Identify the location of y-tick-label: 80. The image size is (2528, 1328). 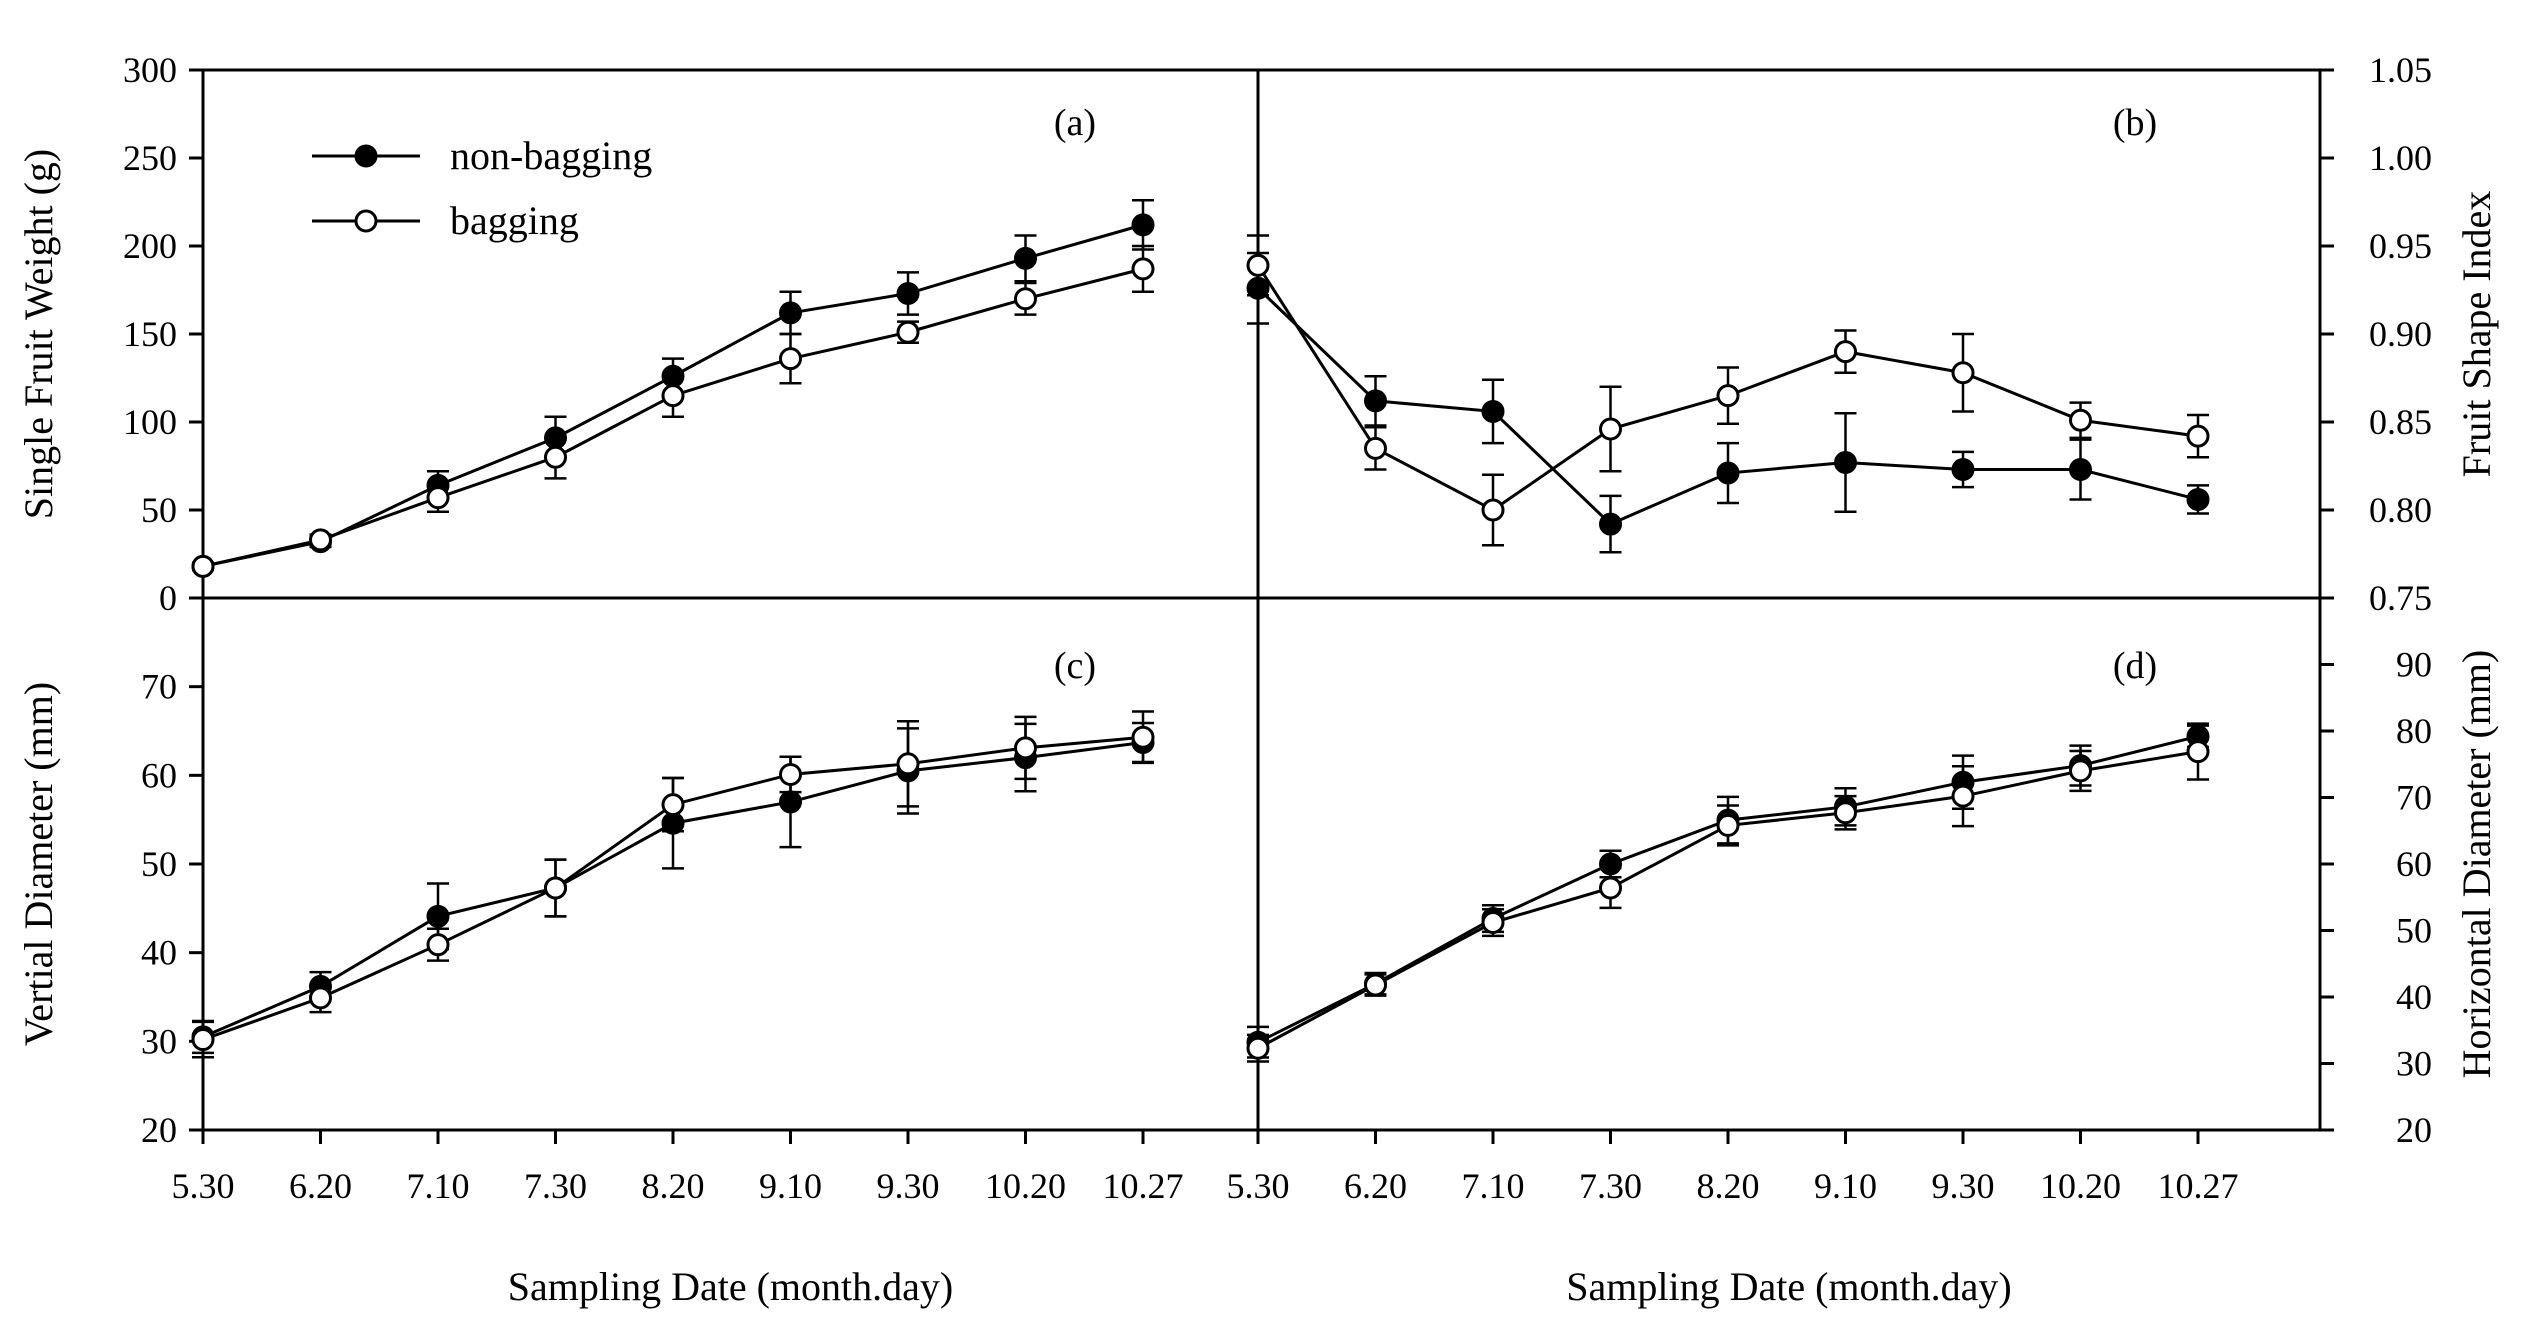
(2414, 731).